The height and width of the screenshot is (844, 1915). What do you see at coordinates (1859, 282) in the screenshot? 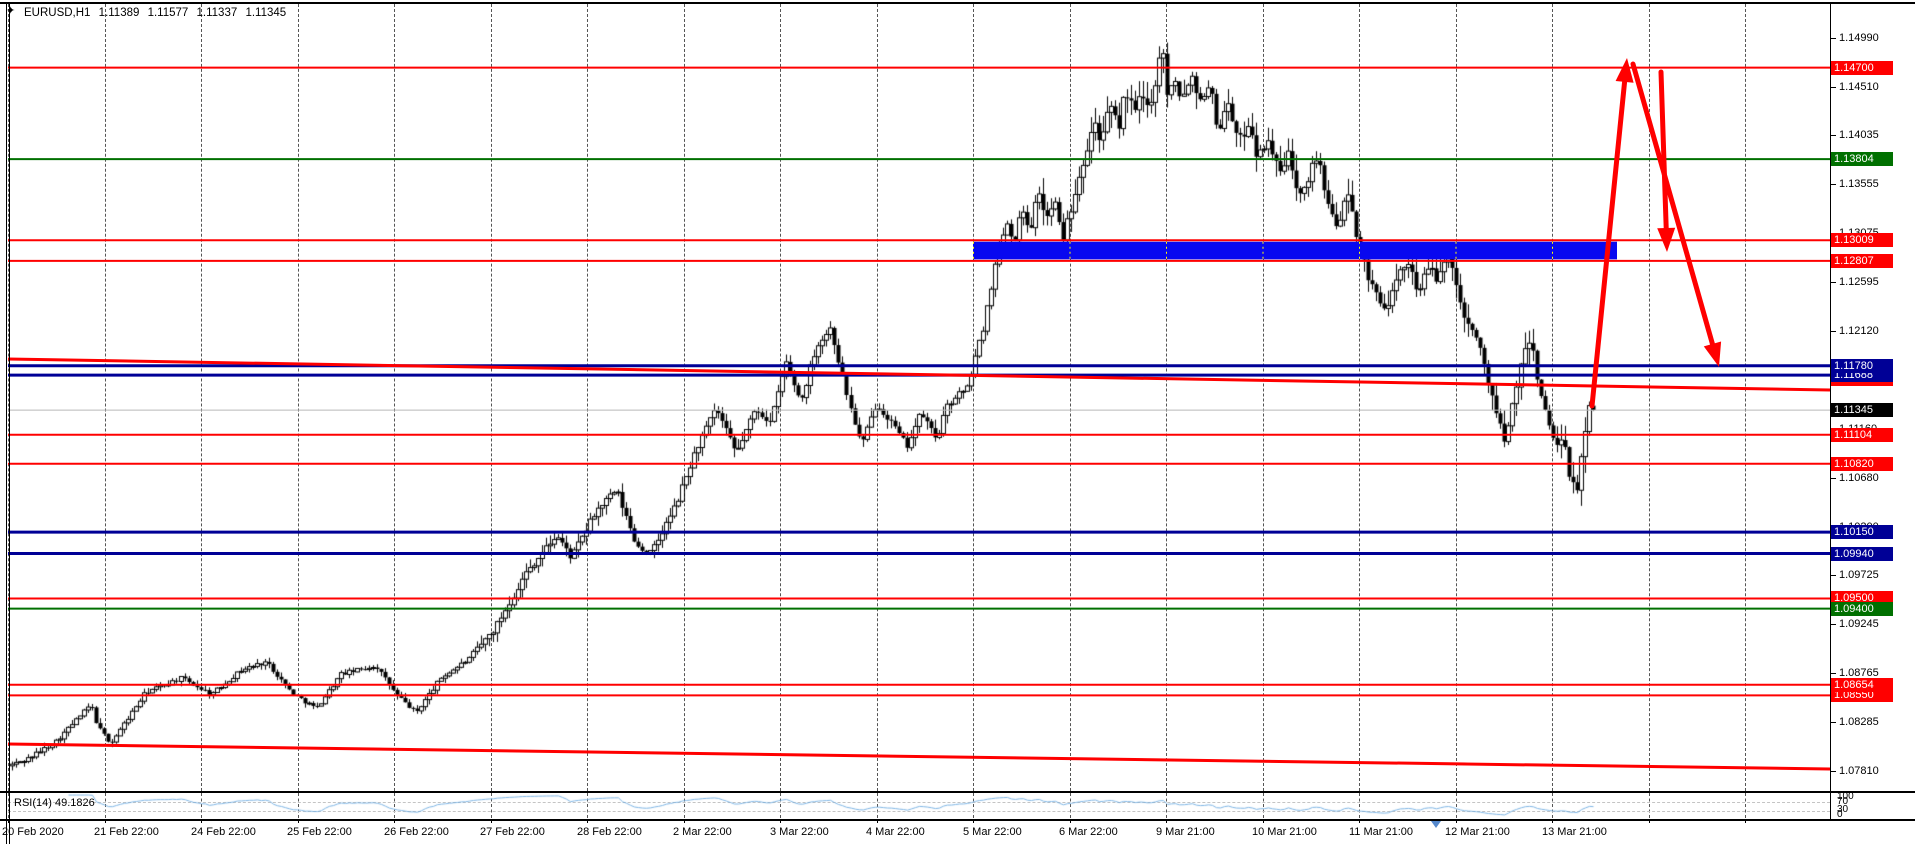
I see `price-tick-label: 1.12595` at bounding box center [1859, 282].